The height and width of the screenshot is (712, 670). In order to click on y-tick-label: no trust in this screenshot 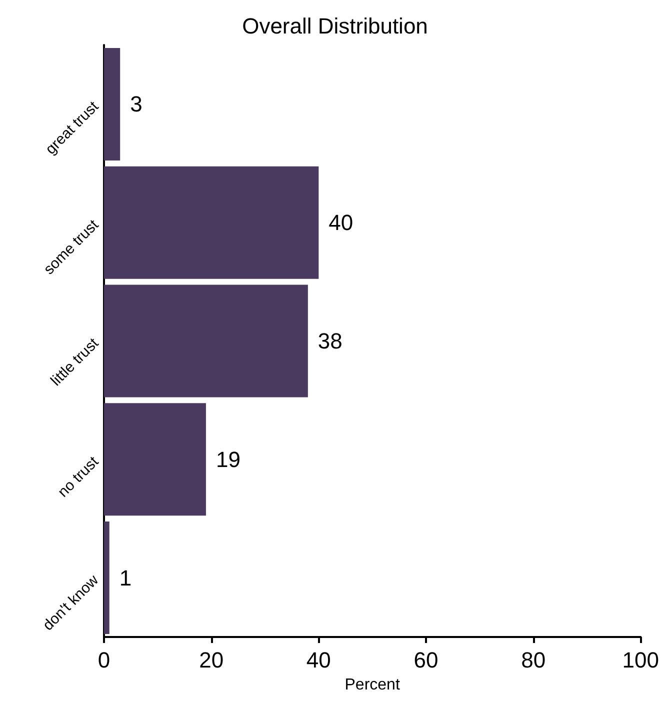, I will do `click(78, 476)`.